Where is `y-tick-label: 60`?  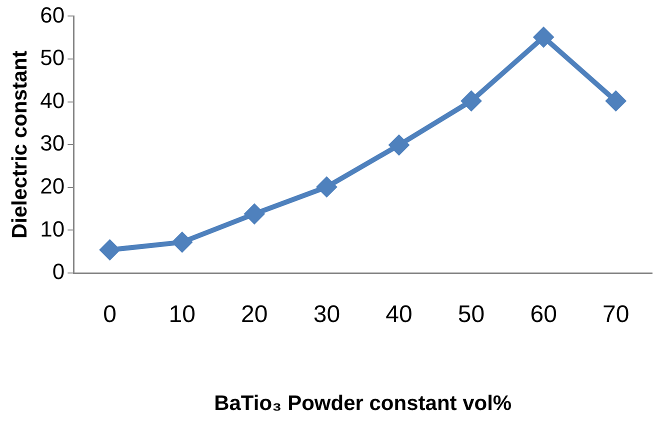
y-tick-label: 60 is located at coordinates (52, 15).